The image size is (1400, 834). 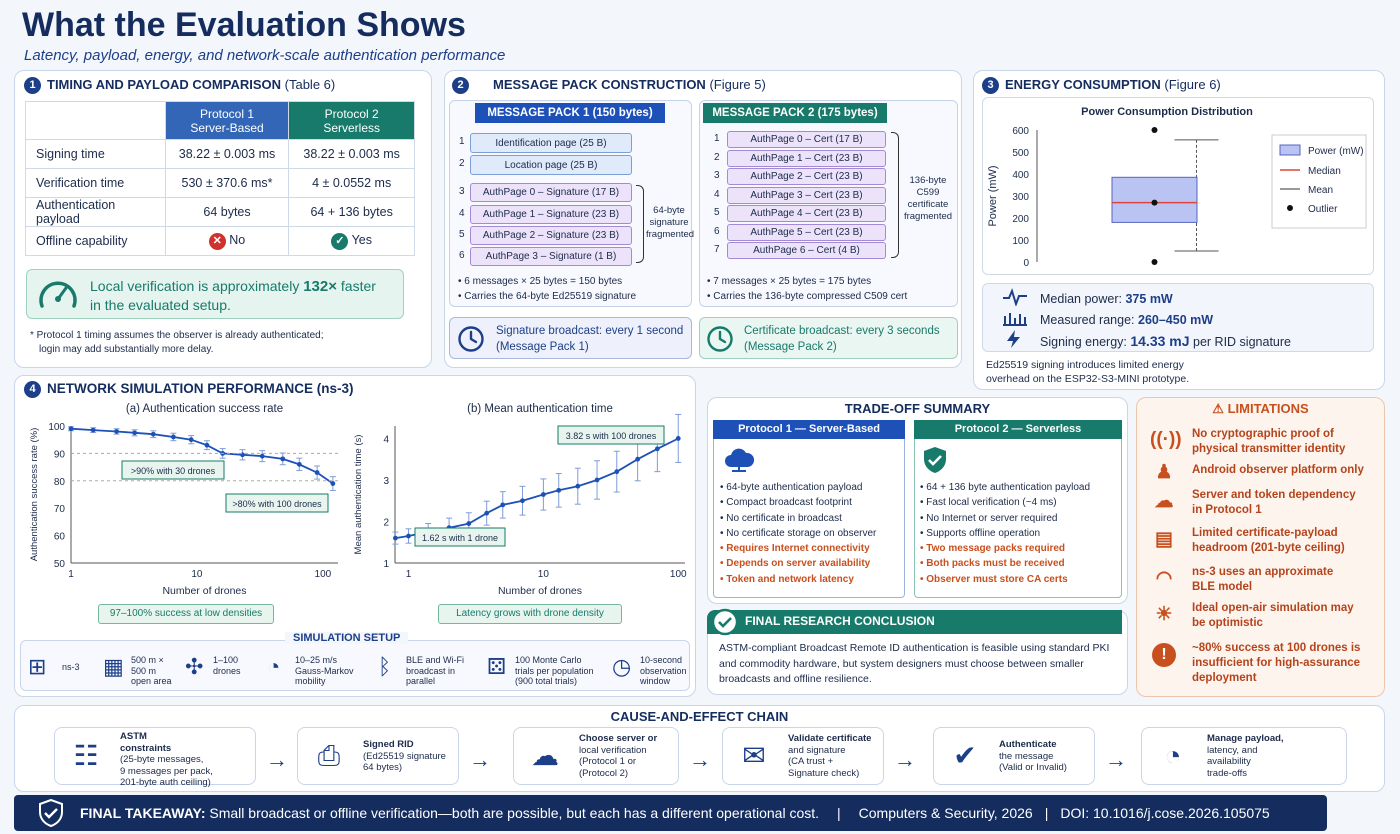 What do you see at coordinates (1101, 86) in the screenshot?
I see `energy-title: 3 ENERGY CONSUMPTION (Figure 6)` at bounding box center [1101, 86].